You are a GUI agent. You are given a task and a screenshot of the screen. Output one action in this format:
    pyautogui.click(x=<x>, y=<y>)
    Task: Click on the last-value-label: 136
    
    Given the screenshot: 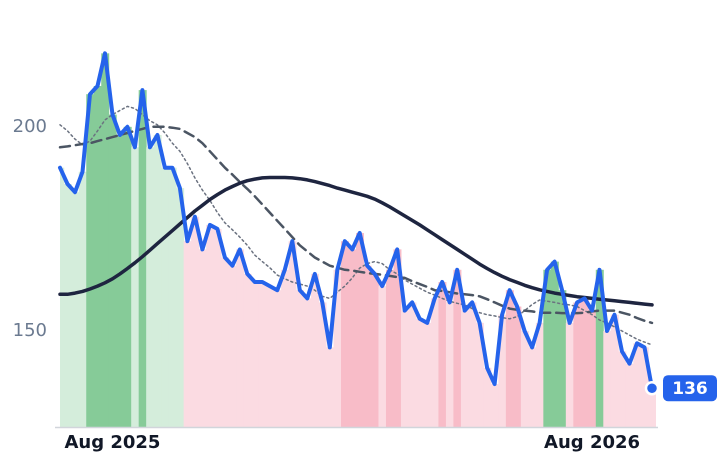 What is the action you would take?
    pyautogui.click(x=690, y=389)
    